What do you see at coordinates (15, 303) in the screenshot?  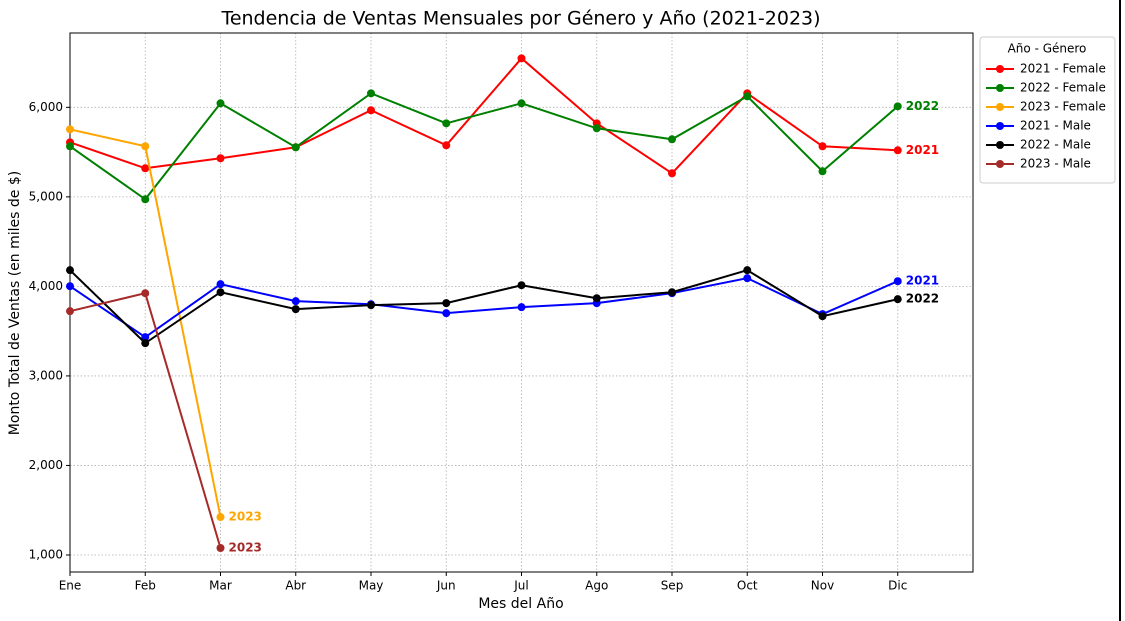 I see `y-axis-label: Monto Total de Ventas (en miles de $)` at bounding box center [15, 303].